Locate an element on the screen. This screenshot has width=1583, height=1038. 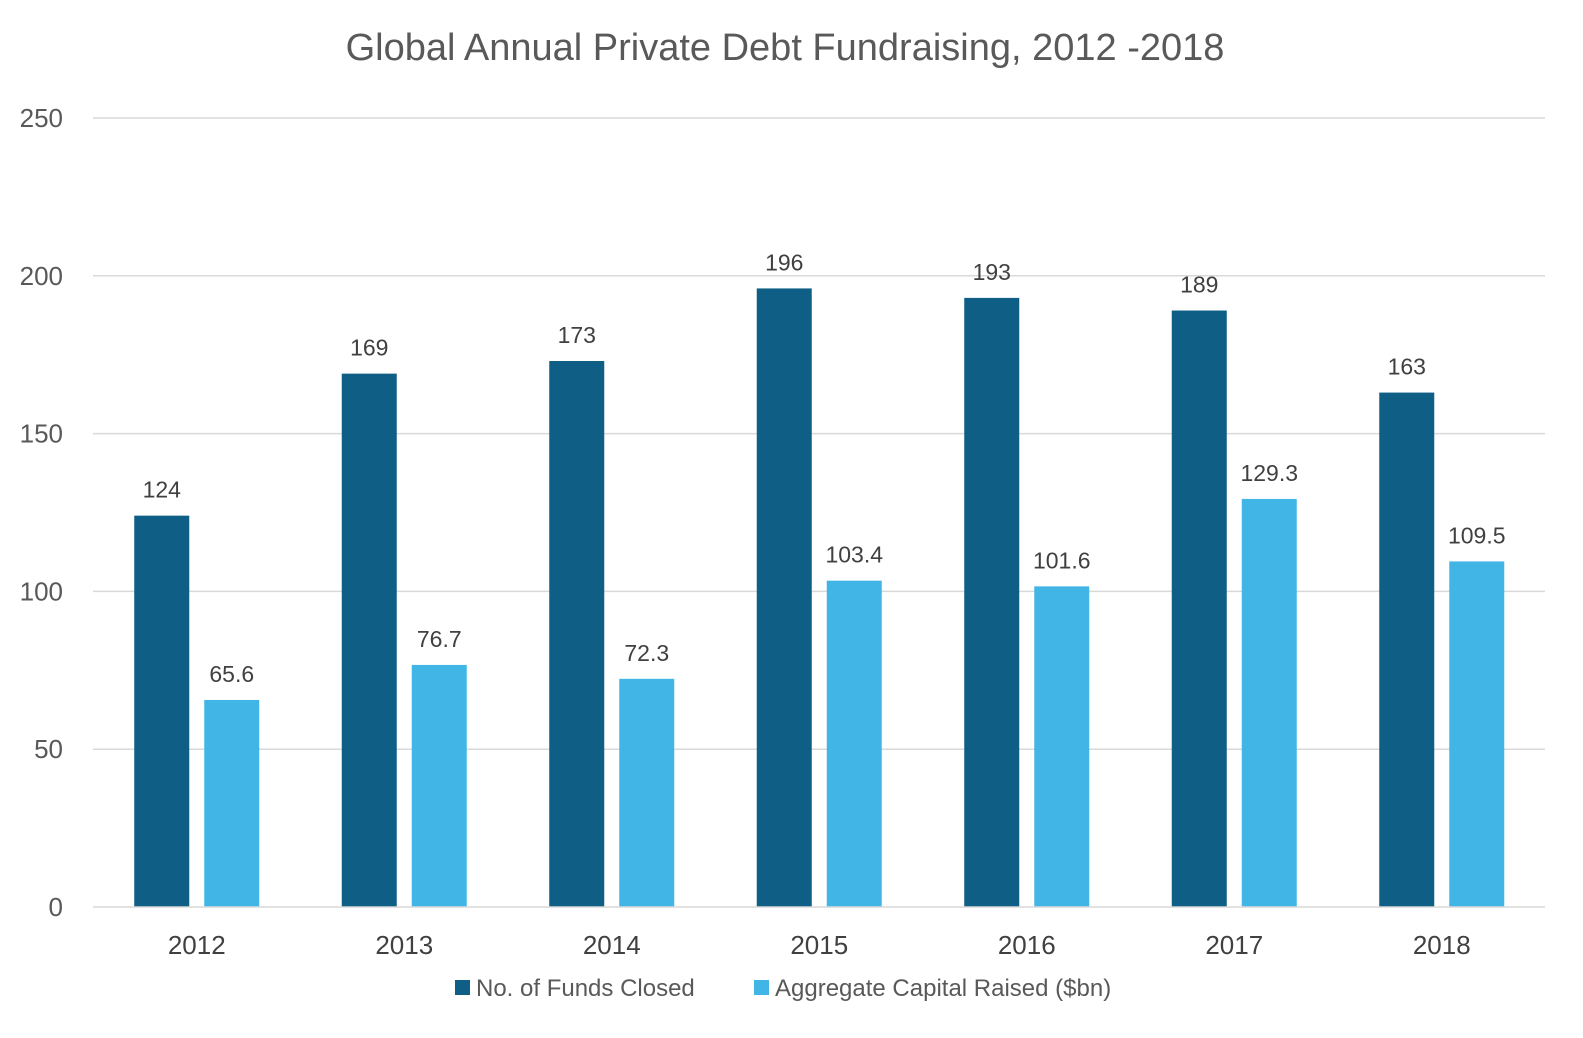
data-label: 169 is located at coordinates (369, 348).